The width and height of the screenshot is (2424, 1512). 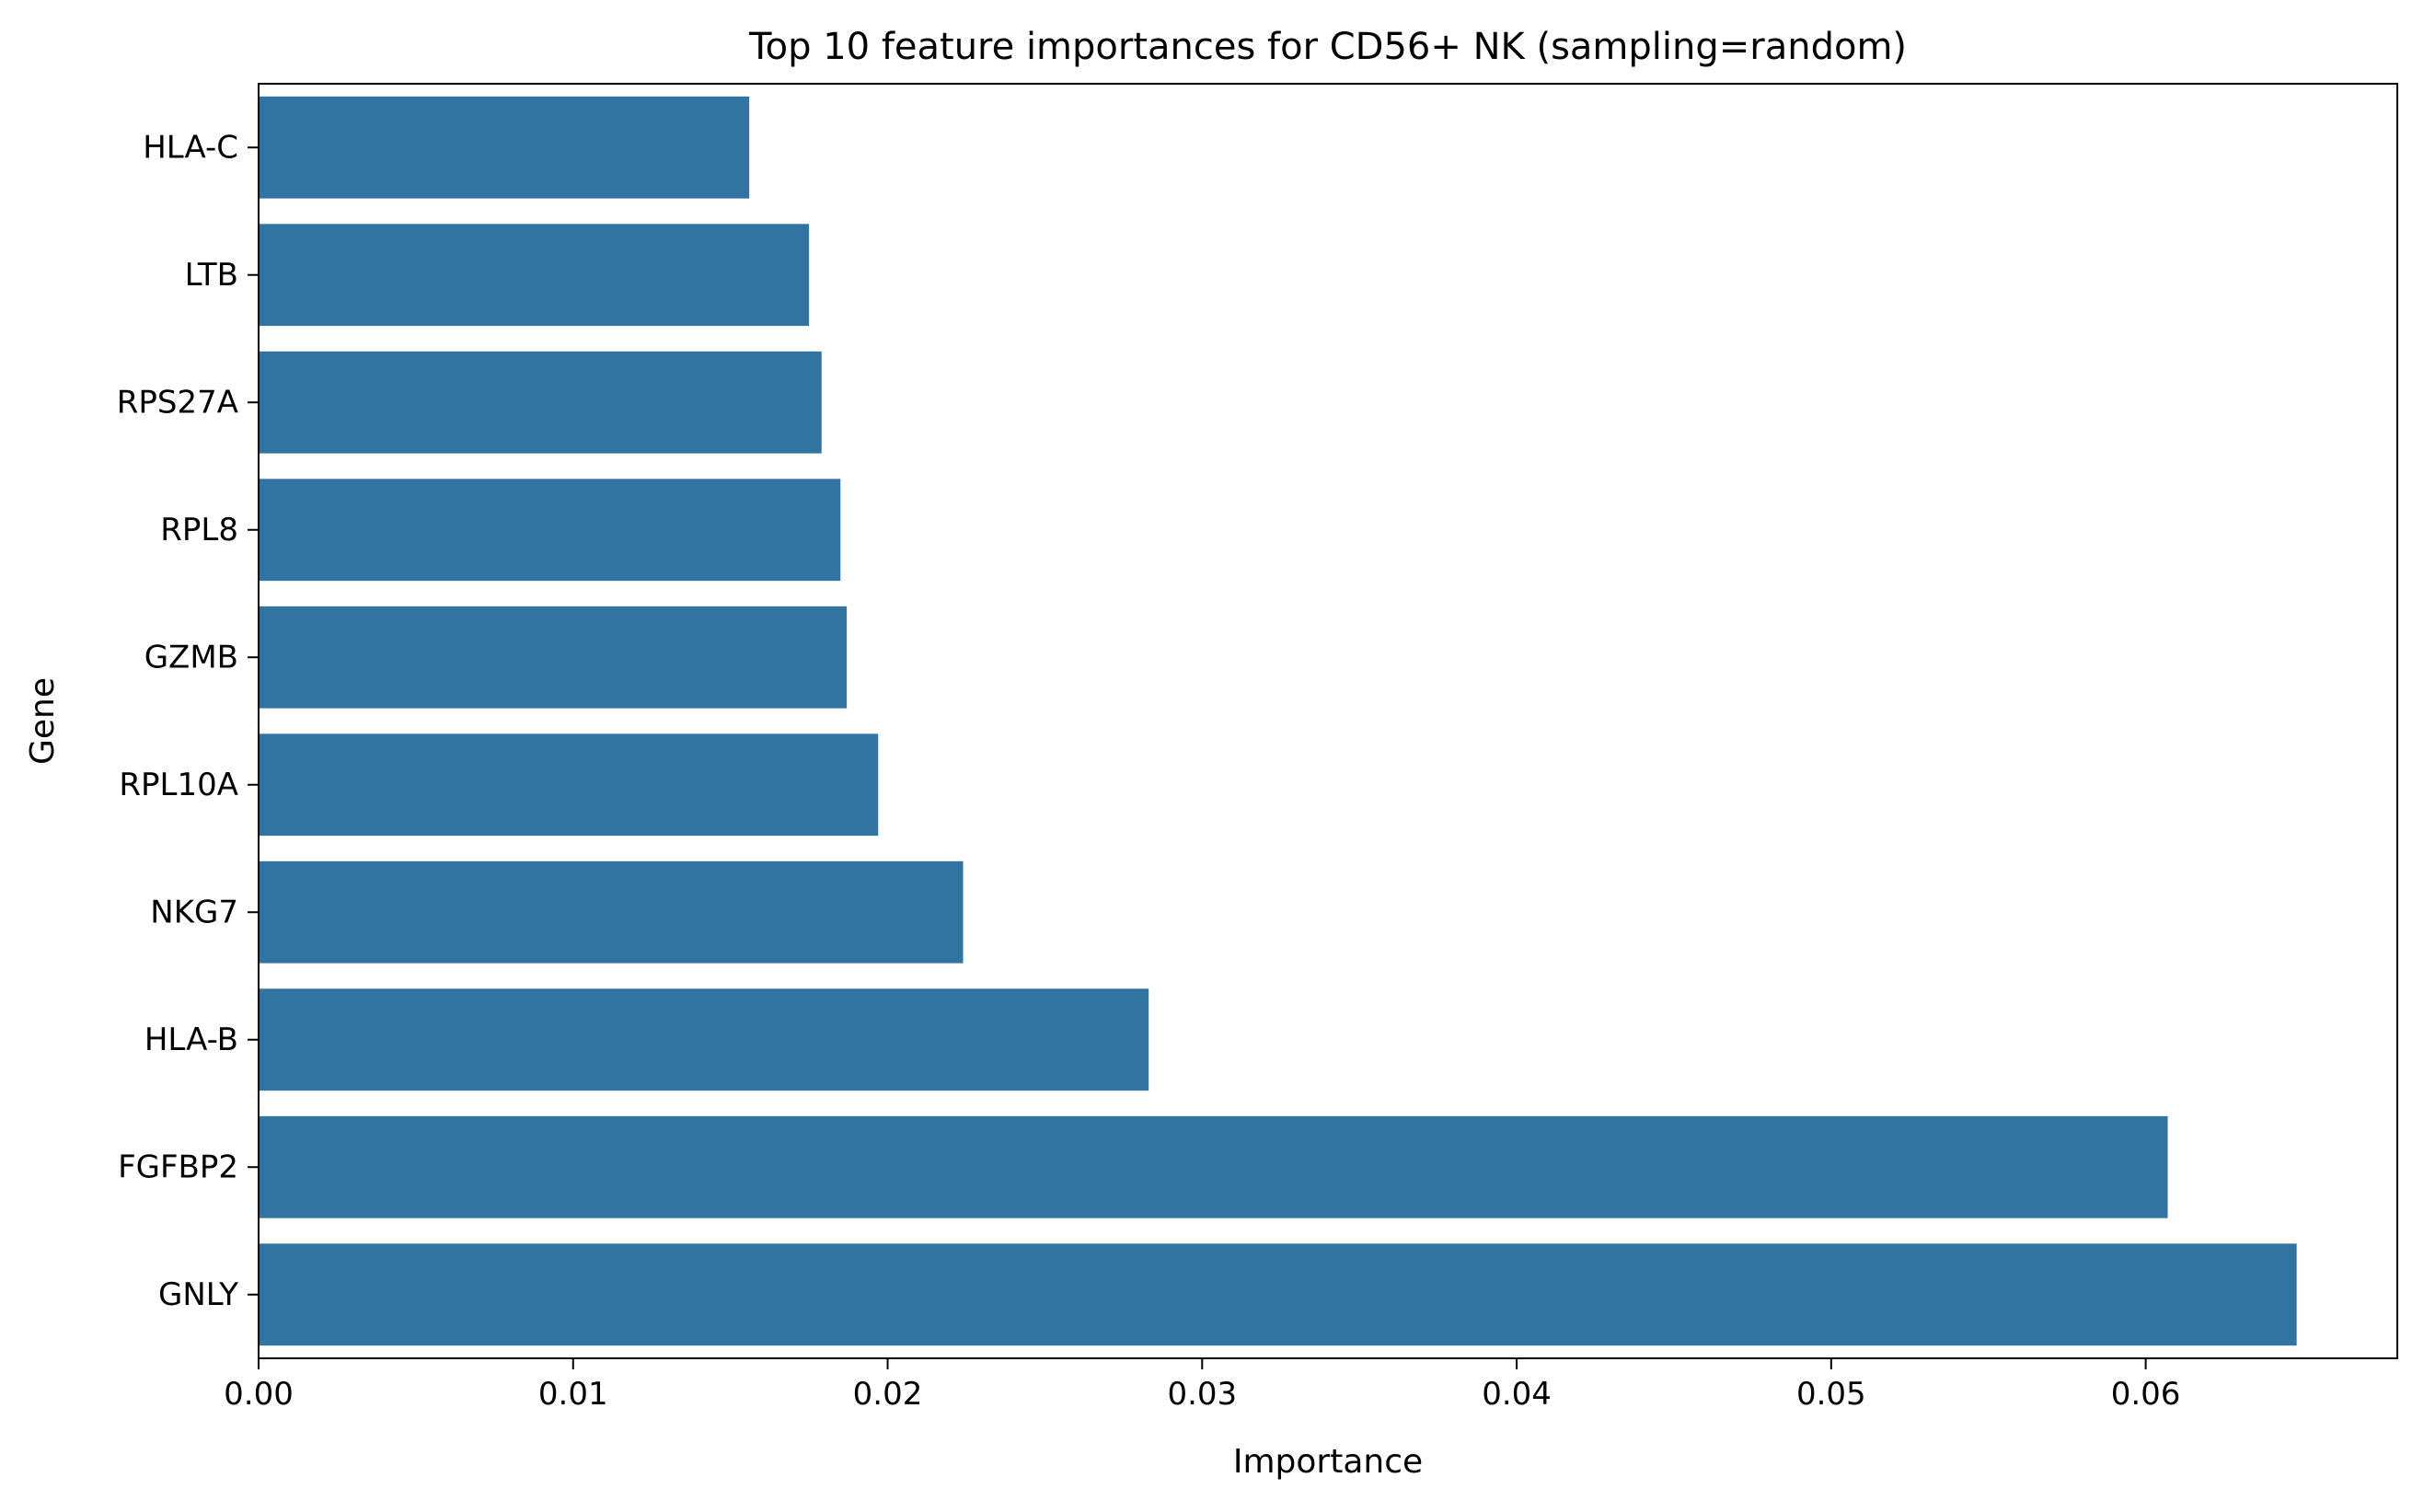 What do you see at coordinates (178, 1166) in the screenshot?
I see `y-tick-label: FGFBP2` at bounding box center [178, 1166].